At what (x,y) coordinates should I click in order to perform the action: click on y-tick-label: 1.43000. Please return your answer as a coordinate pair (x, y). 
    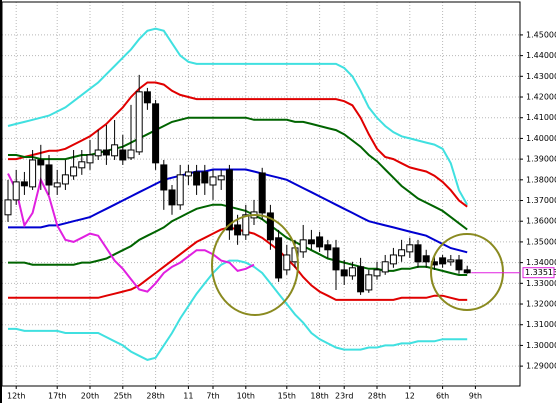
    Looking at the image, I should click on (541, 76).